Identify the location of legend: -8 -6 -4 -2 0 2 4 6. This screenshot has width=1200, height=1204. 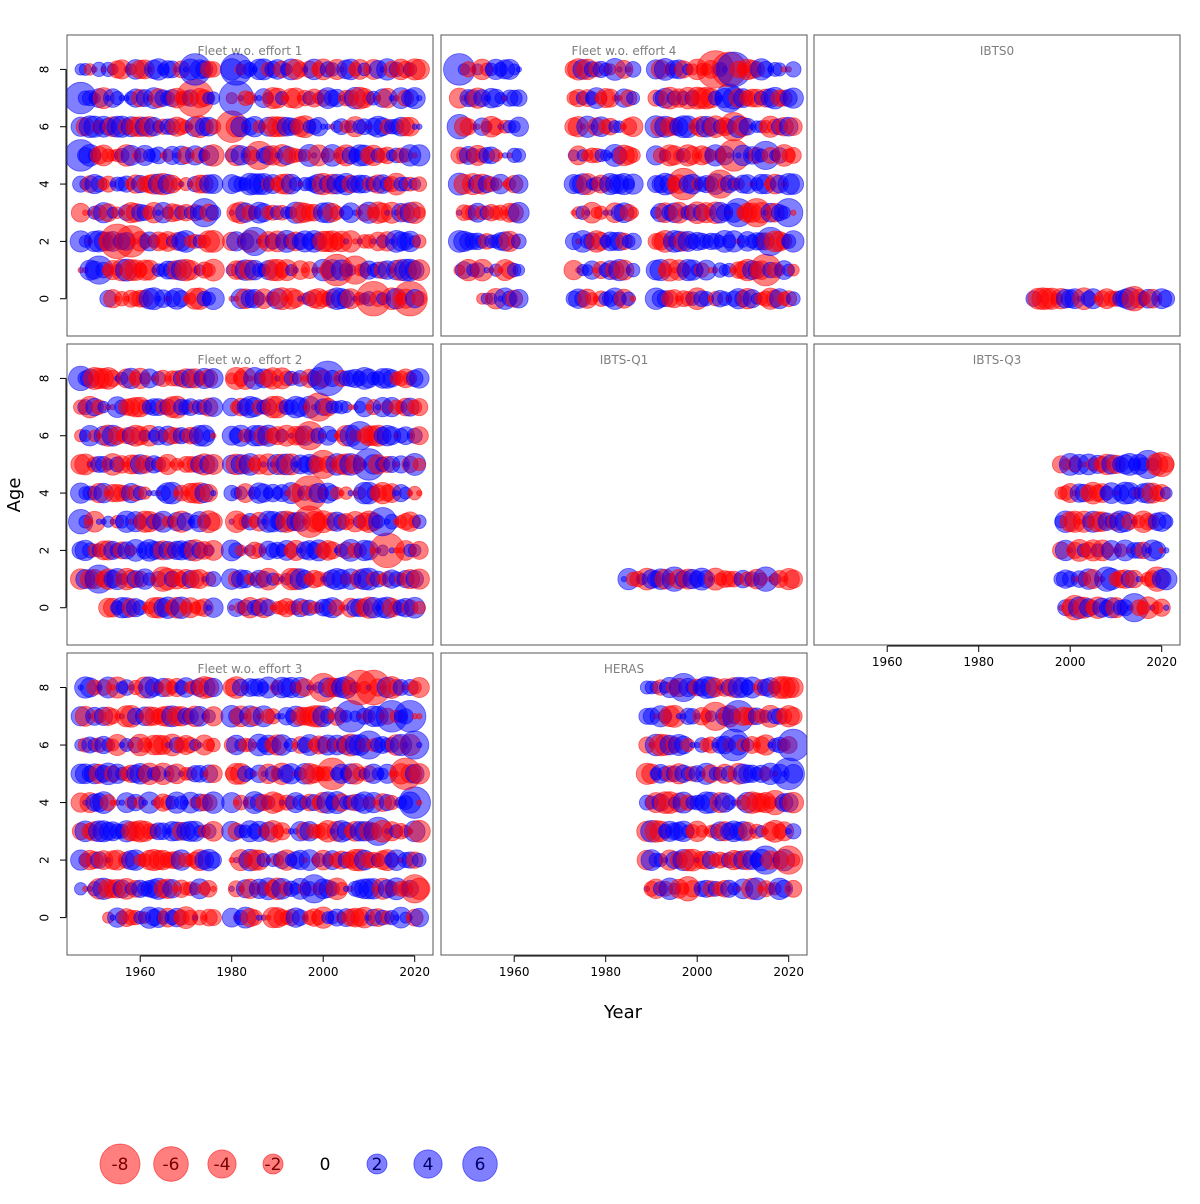
(298, 1164).